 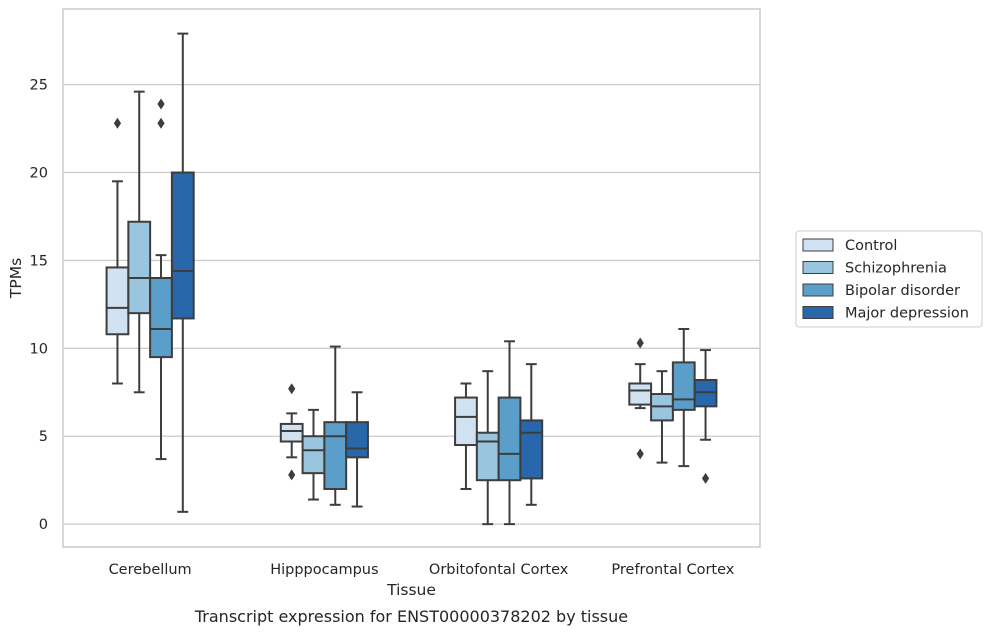 I want to click on y-axis-title: TPMs, so click(x=16, y=278).